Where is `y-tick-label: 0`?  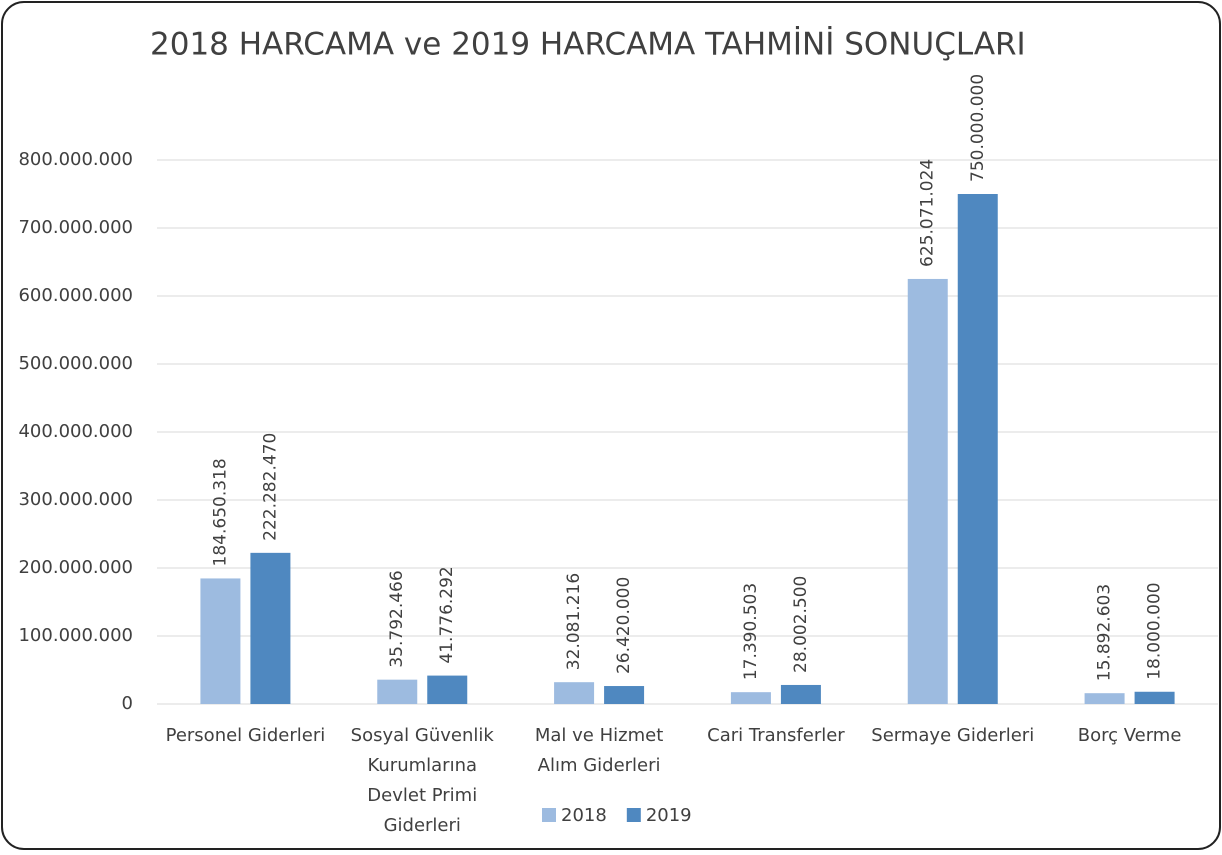 y-tick-label: 0 is located at coordinates (127, 703).